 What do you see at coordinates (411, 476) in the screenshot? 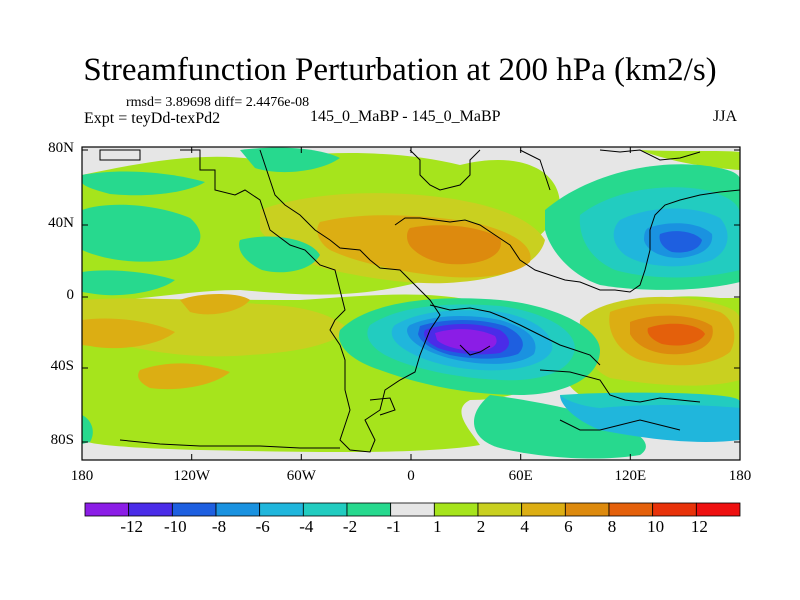
I see `lon-tick-label: 0` at bounding box center [411, 476].